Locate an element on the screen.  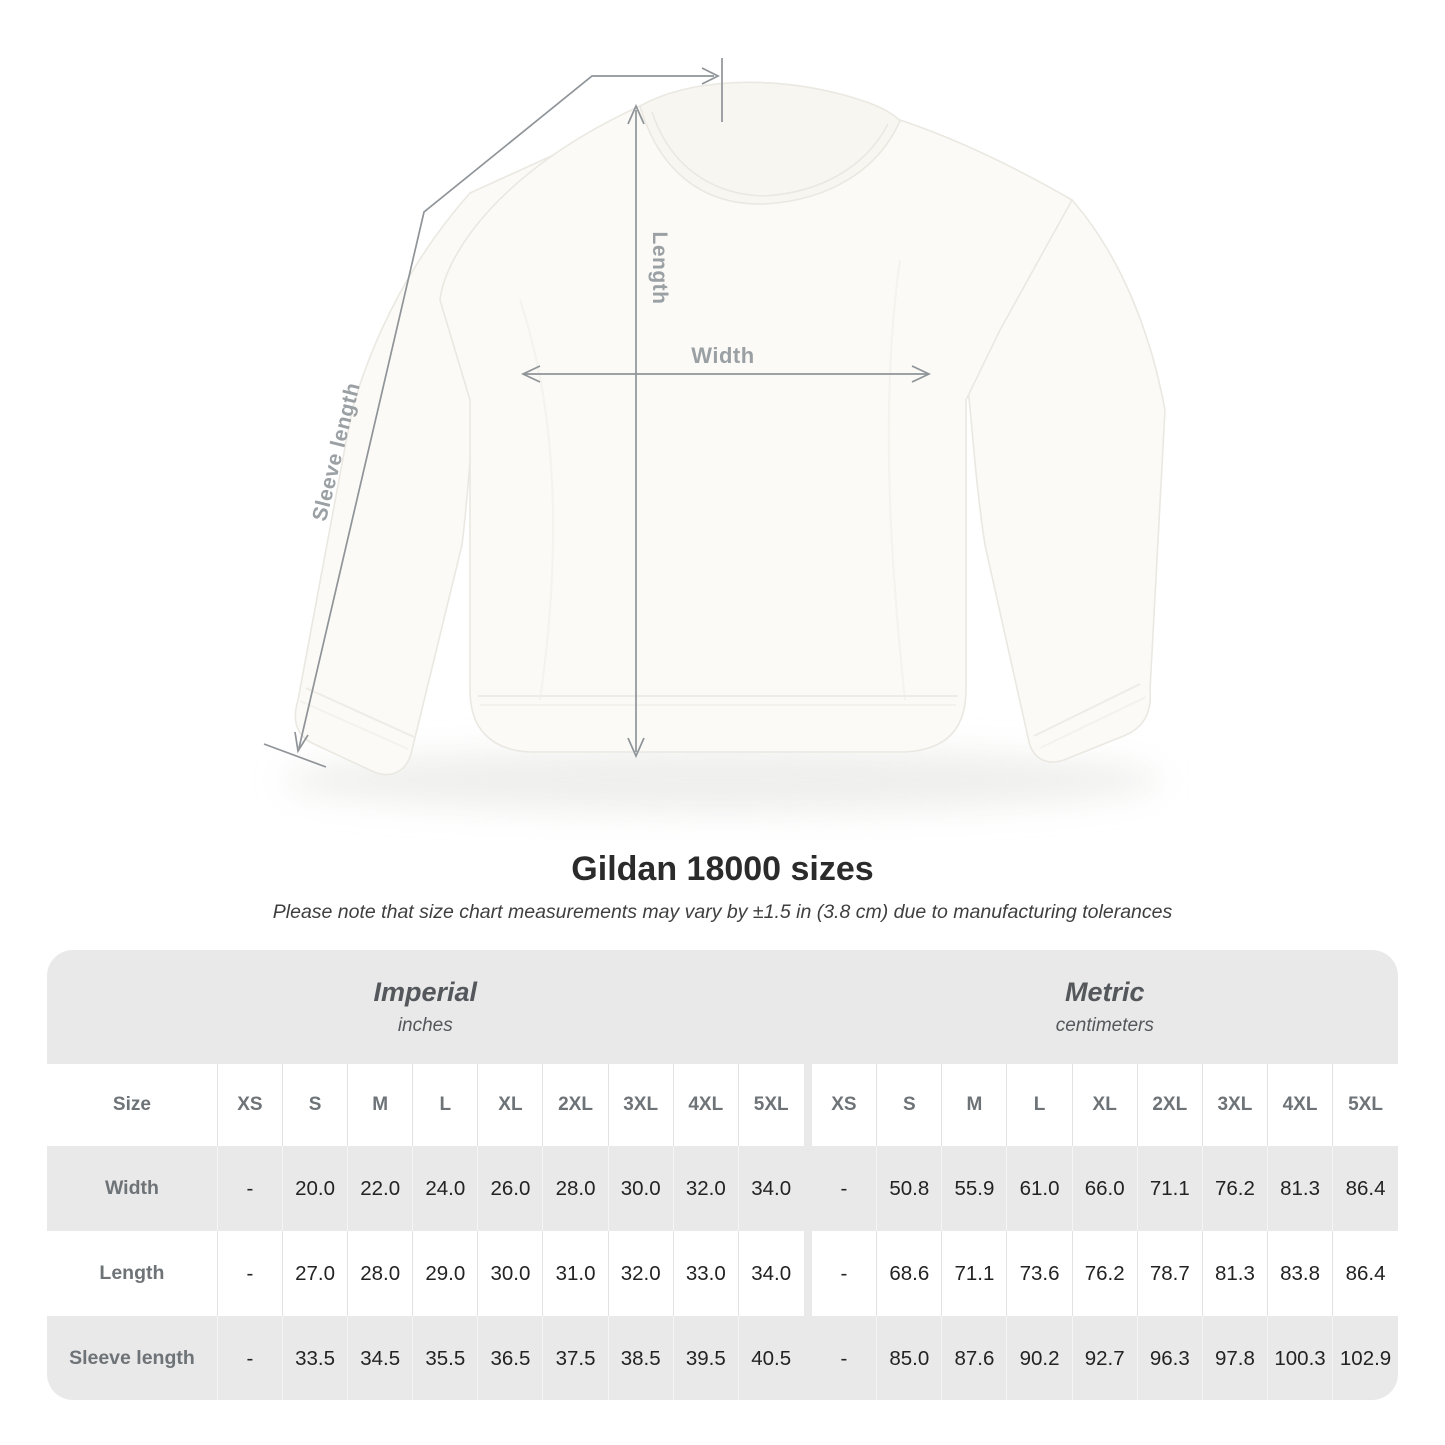
value-cell: 73.6 is located at coordinates (1039, 1273).